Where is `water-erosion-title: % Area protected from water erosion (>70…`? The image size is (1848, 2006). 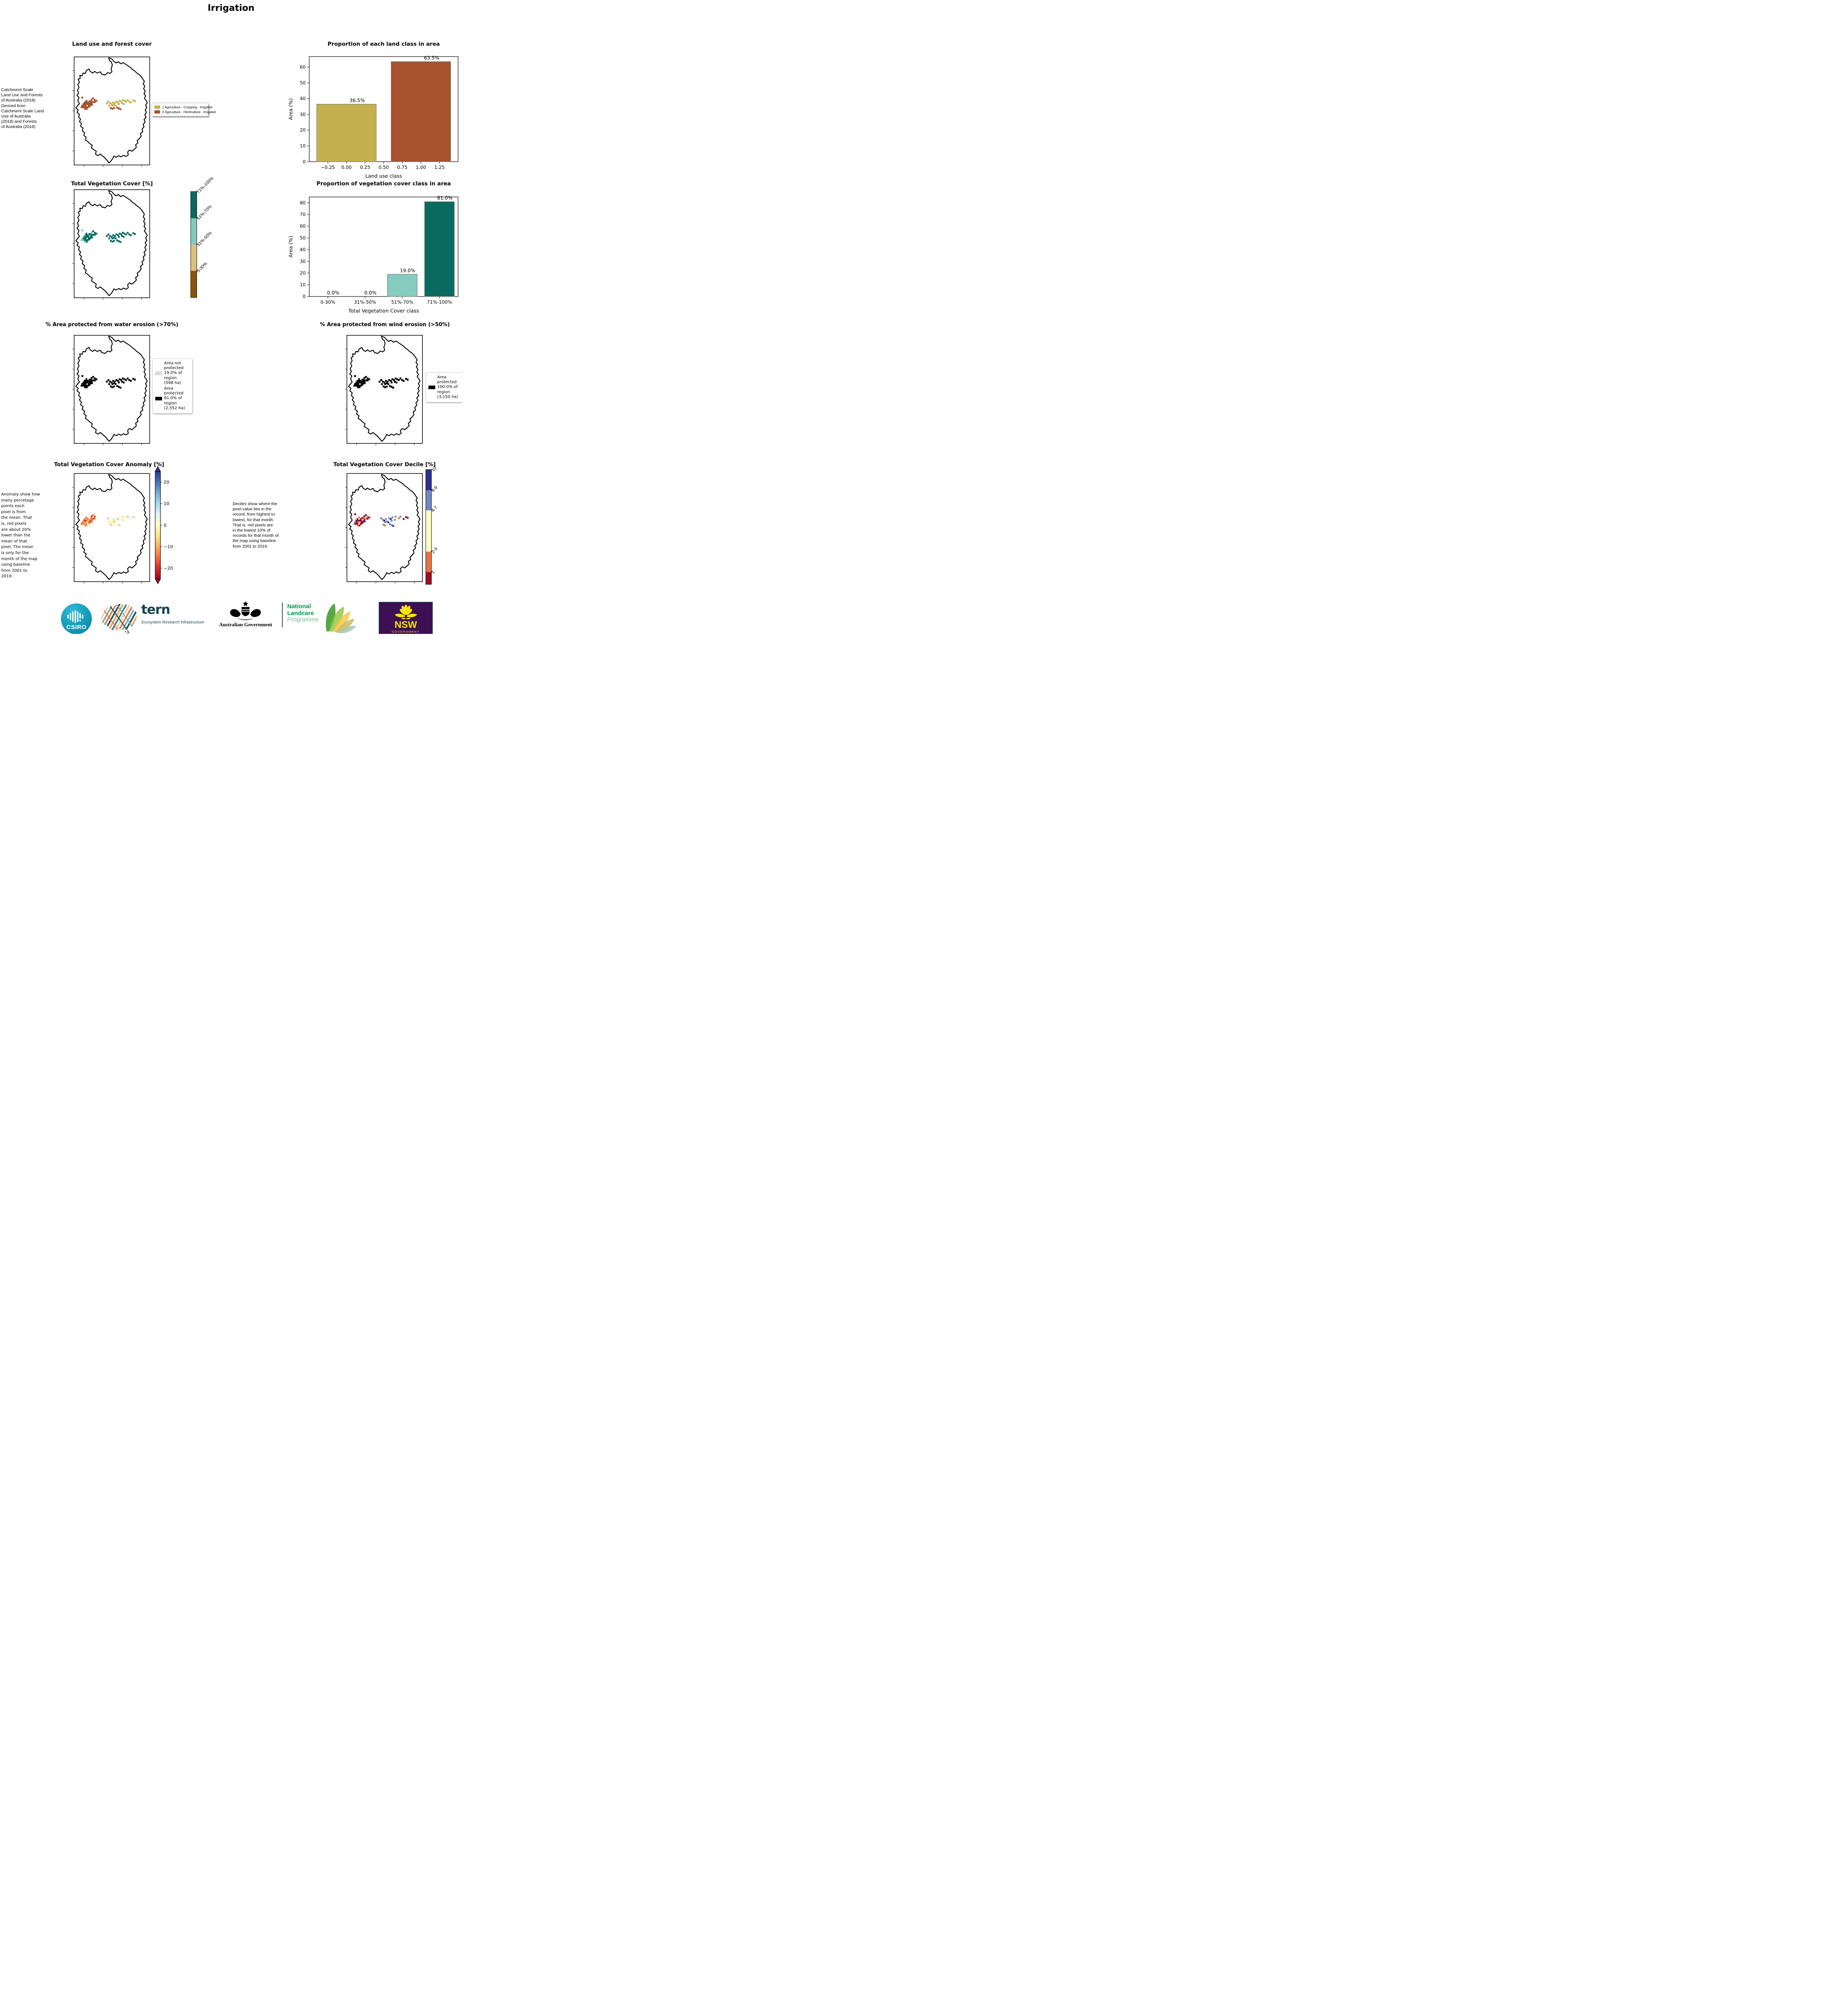 water-erosion-title: % Area protected from water erosion (>70… is located at coordinates (112, 325).